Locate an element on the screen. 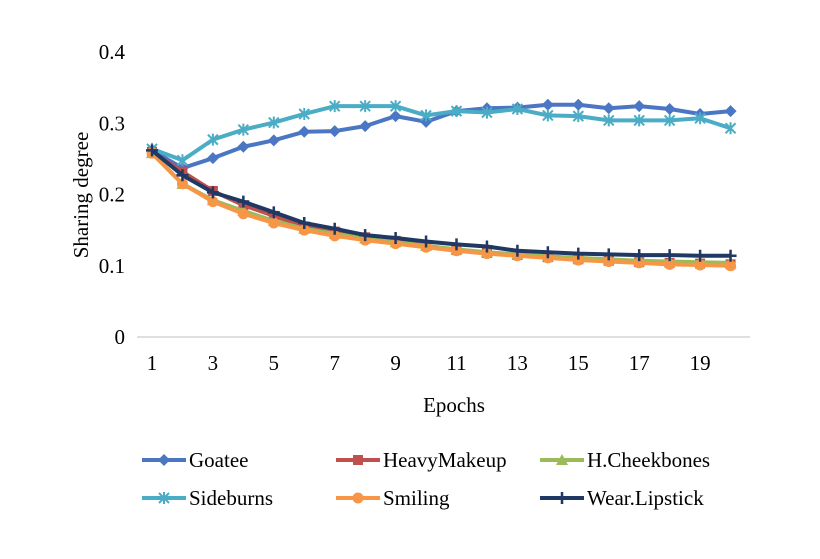  legend-label: Sideburns is located at coordinates (231, 498).